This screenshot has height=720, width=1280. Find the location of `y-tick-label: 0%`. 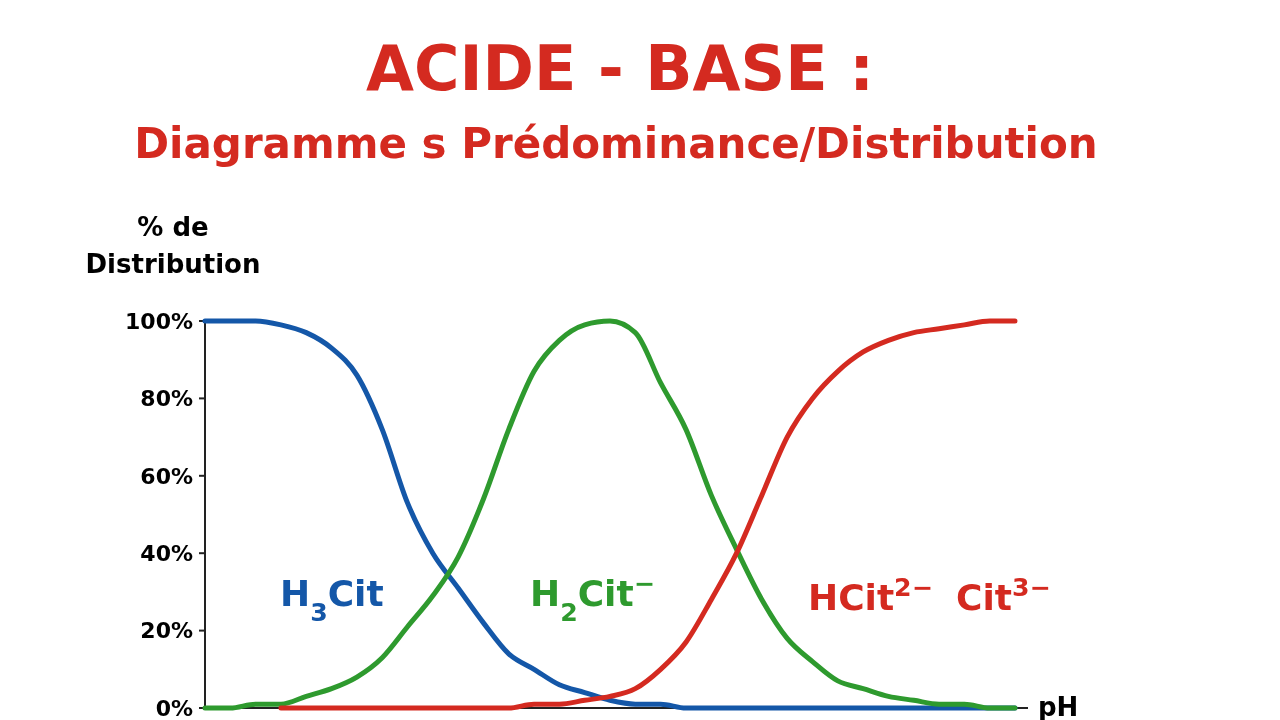

y-tick-label: 0% is located at coordinates (174, 707).